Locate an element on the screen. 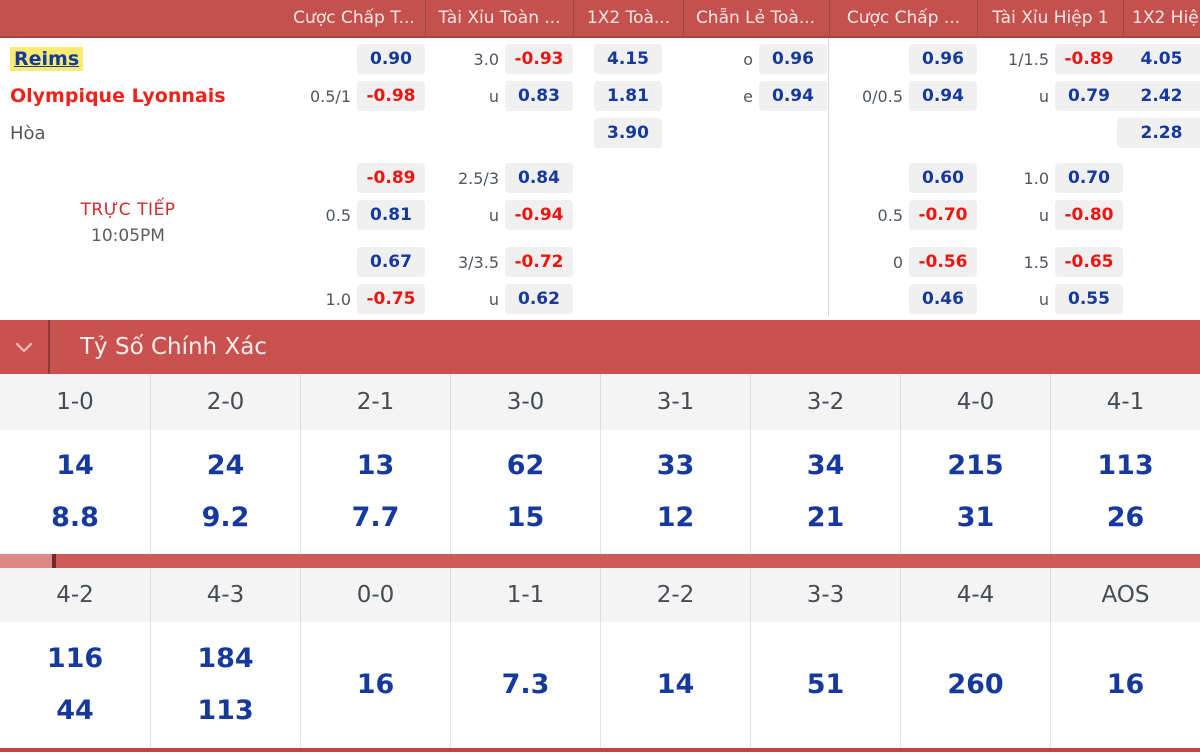 This screenshot has height=755, width=1200. odds-cell: -0.80 is located at coordinates (1089, 215).